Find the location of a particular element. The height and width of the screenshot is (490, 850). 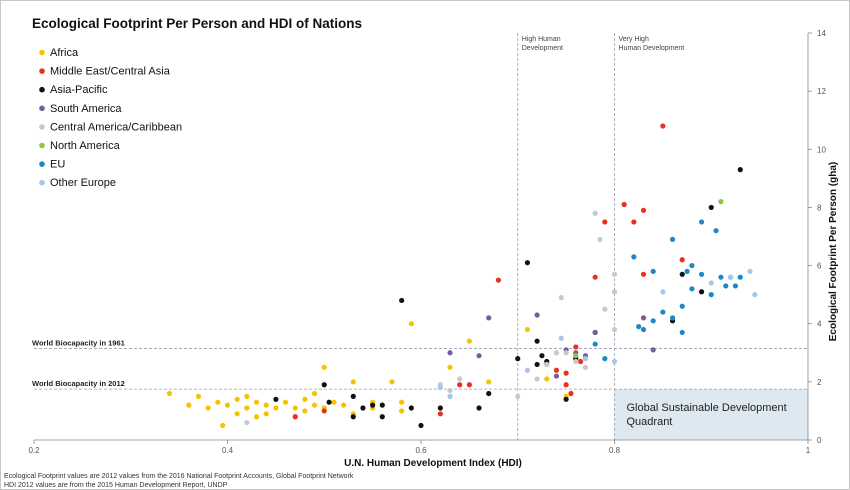

legend-label: Other Europe is located at coordinates (83, 183).